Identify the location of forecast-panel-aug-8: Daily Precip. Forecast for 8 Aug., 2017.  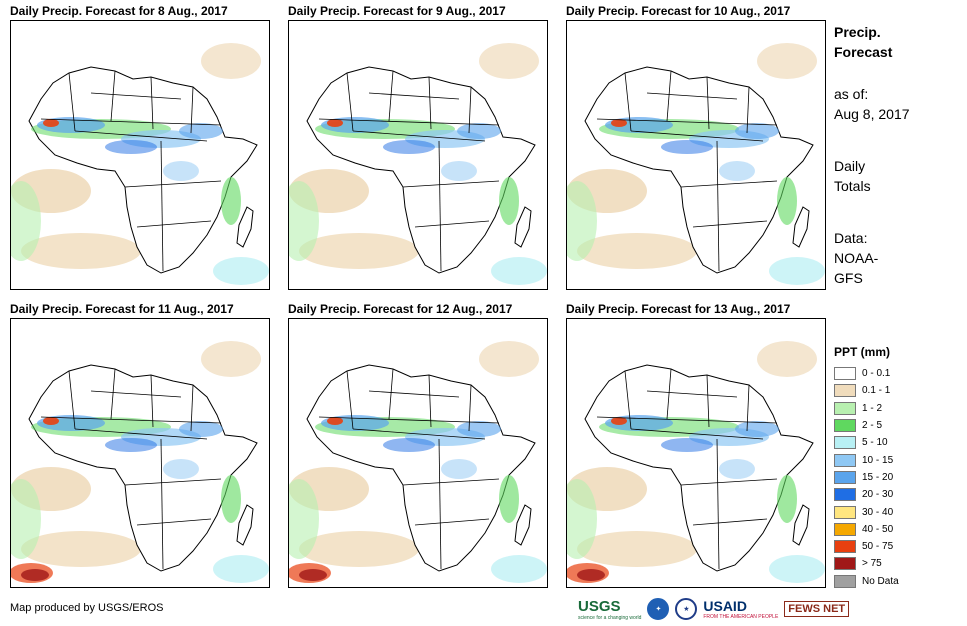
(140, 149).